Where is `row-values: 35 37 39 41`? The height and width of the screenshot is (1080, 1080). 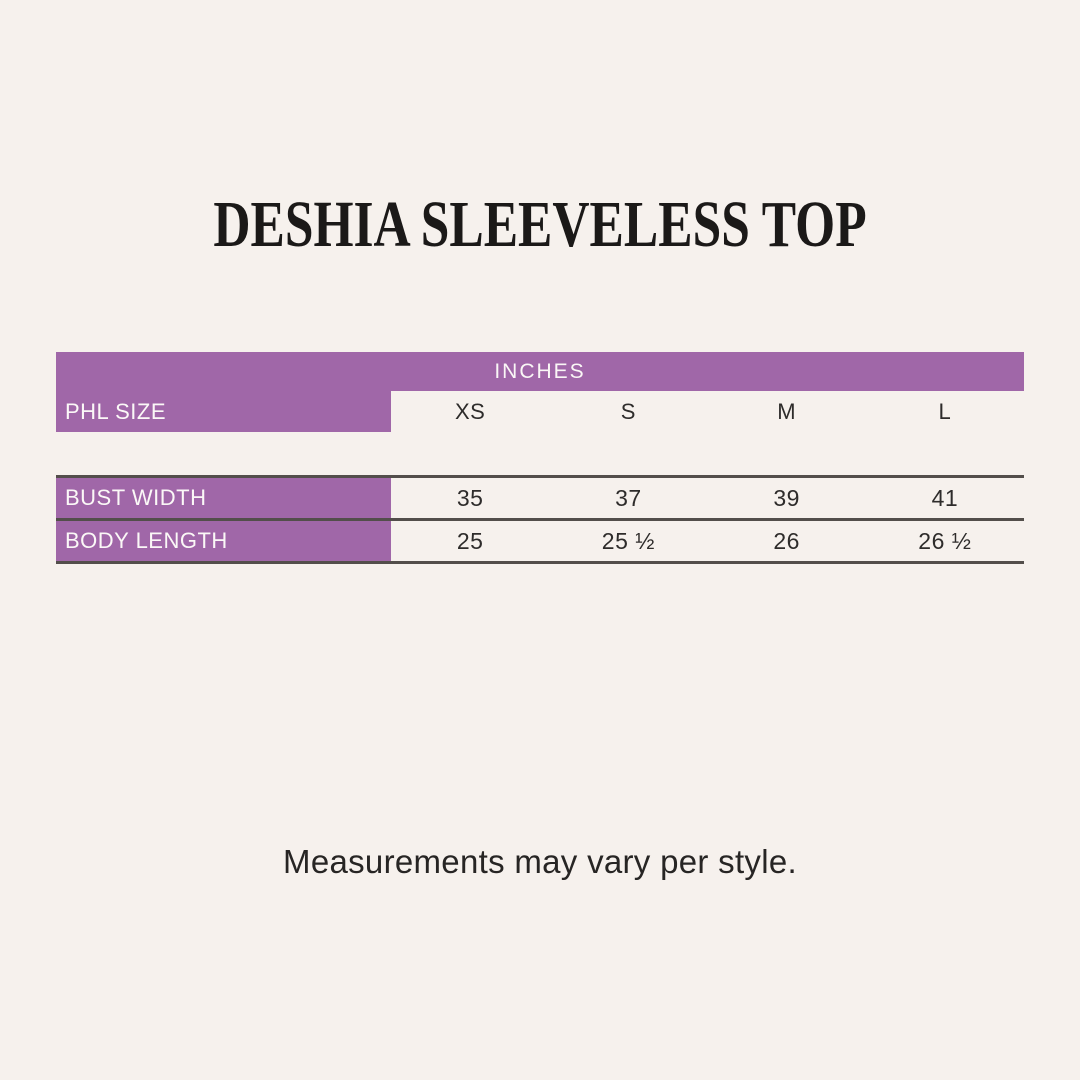
row-values: 35 37 39 41 is located at coordinates (707, 498).